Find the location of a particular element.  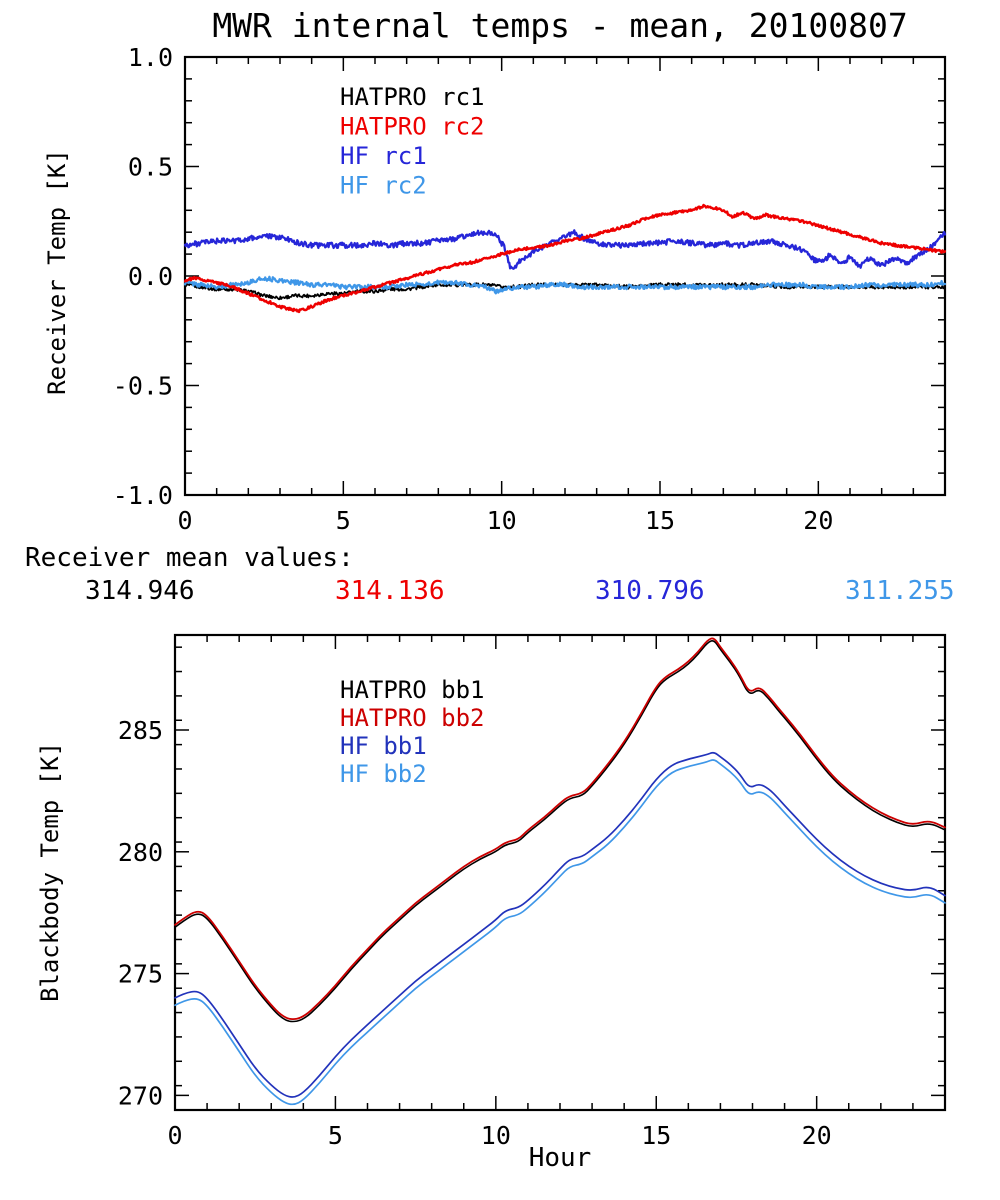

y-tick-label: -1.0 is located at coordinates (143, 495).